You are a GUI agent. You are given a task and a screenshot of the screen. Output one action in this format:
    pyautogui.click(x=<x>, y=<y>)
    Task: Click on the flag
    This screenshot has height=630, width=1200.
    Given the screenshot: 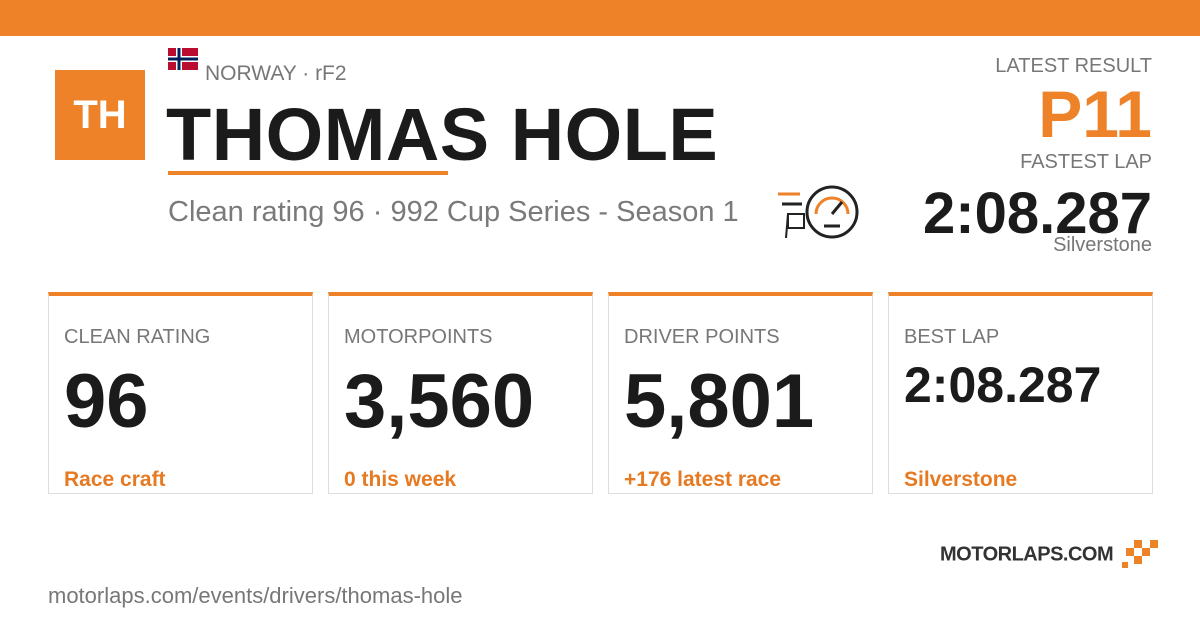 What is the action you would take?
    pyautogui.click(x=183, y=59)
    